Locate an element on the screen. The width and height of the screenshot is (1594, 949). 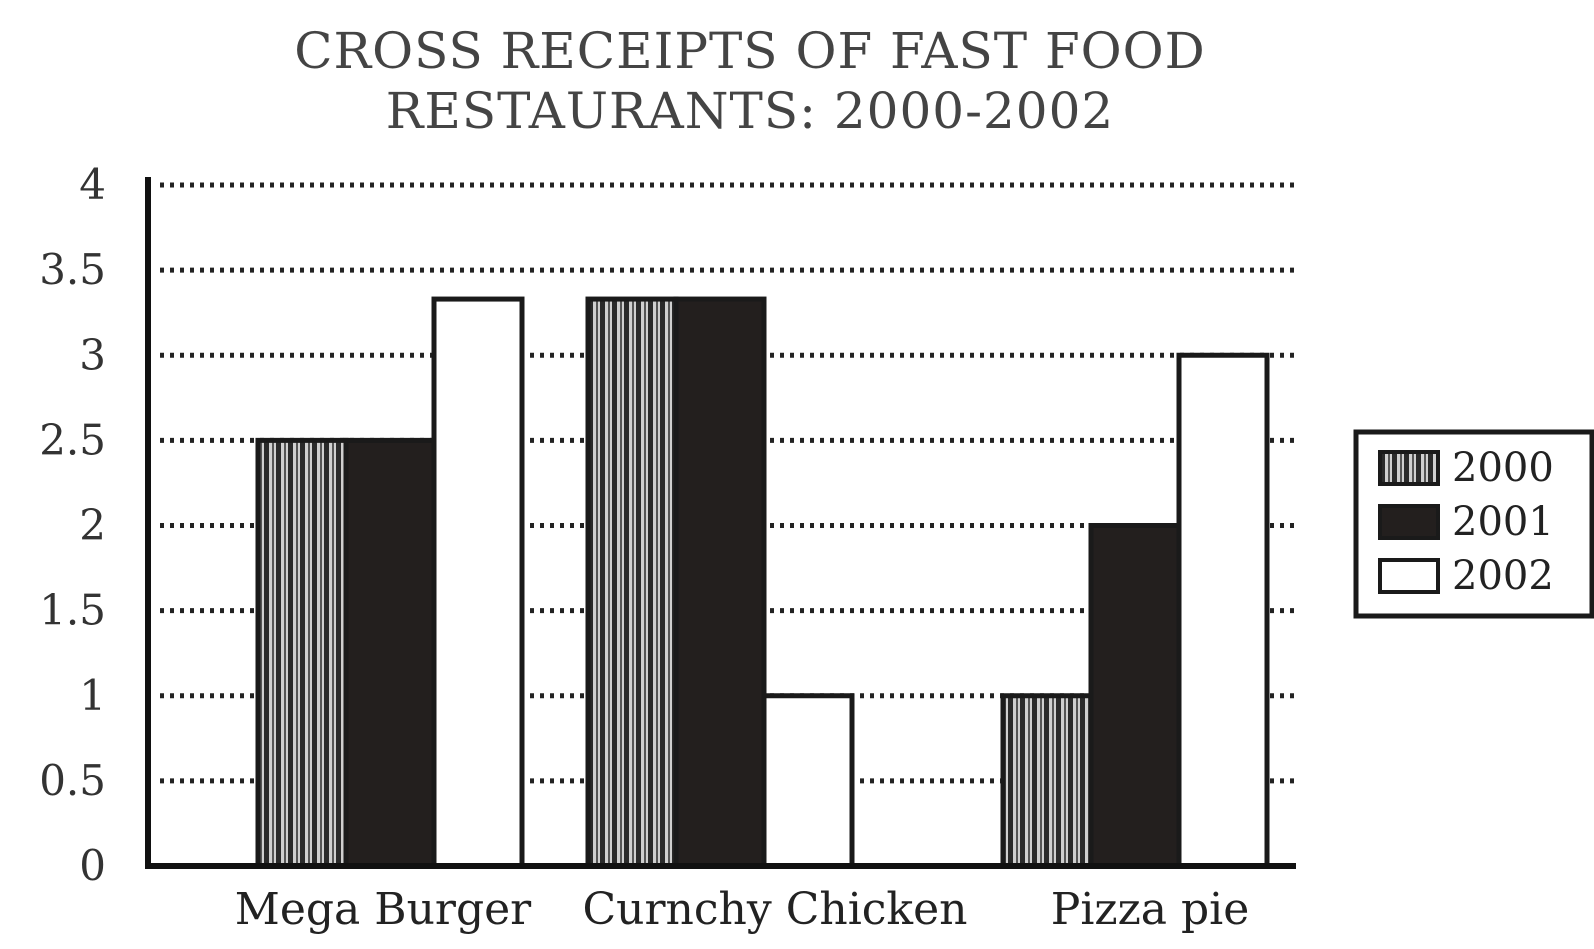
y-tick-label: 0.5 is located at coordinates (72, 780).